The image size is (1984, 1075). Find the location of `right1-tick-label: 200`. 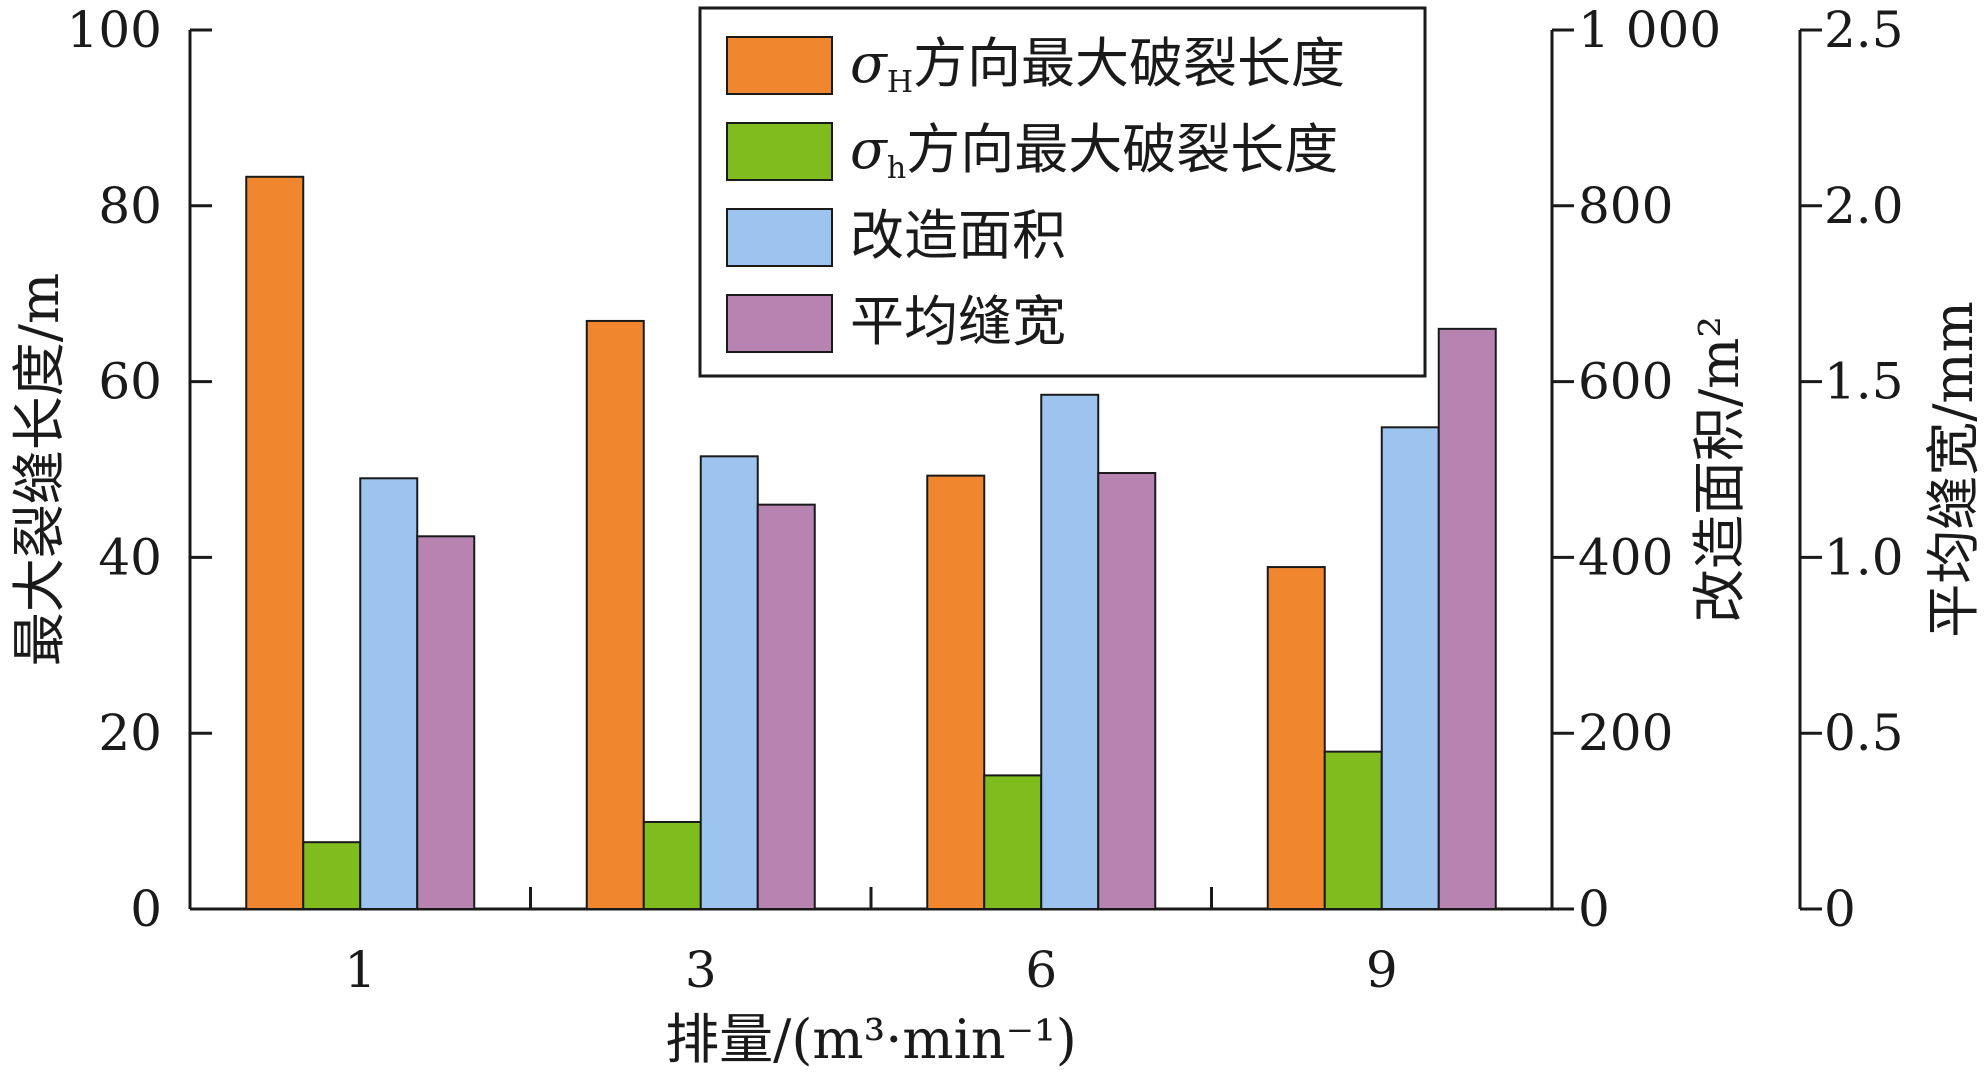

right1-tick-label: 200 is located at coordinates (1625, 733).